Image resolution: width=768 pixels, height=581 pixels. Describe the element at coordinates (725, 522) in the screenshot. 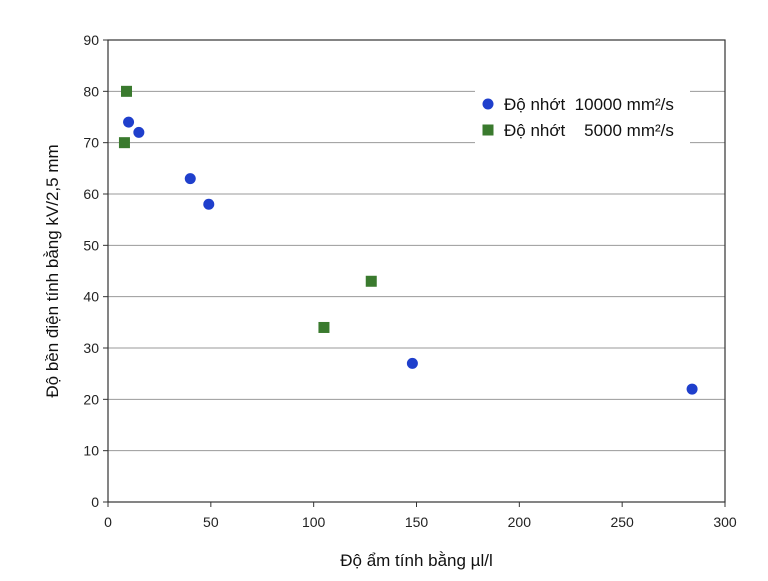

I see `x-tick-label-300: 300` at that location.